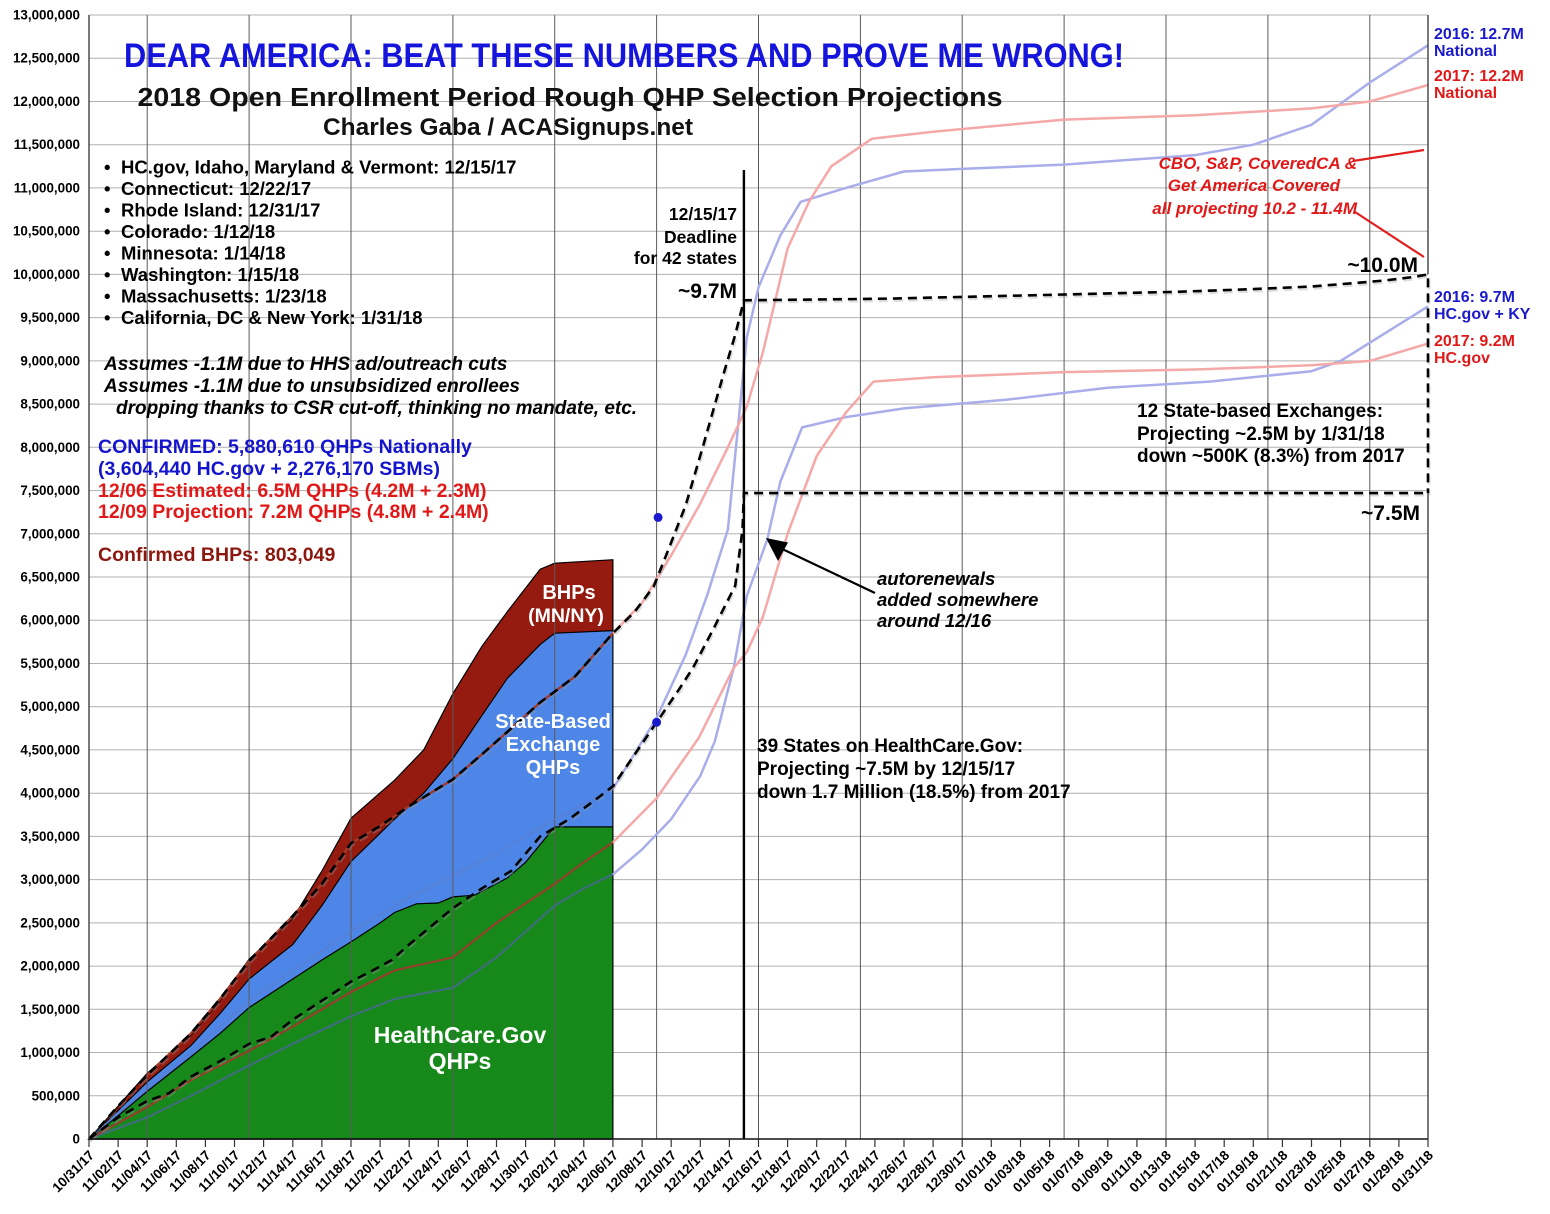  Describe the element at coordinates (76, 1139) in the screenshot. I see `svg-text: 0` at that location.